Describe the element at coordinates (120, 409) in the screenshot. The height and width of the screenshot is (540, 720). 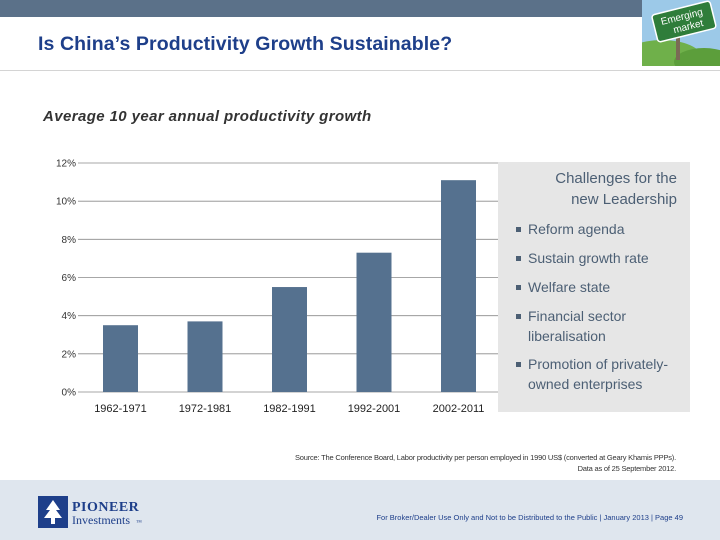
I see `x-tick-label: 1962-1971` at that location.